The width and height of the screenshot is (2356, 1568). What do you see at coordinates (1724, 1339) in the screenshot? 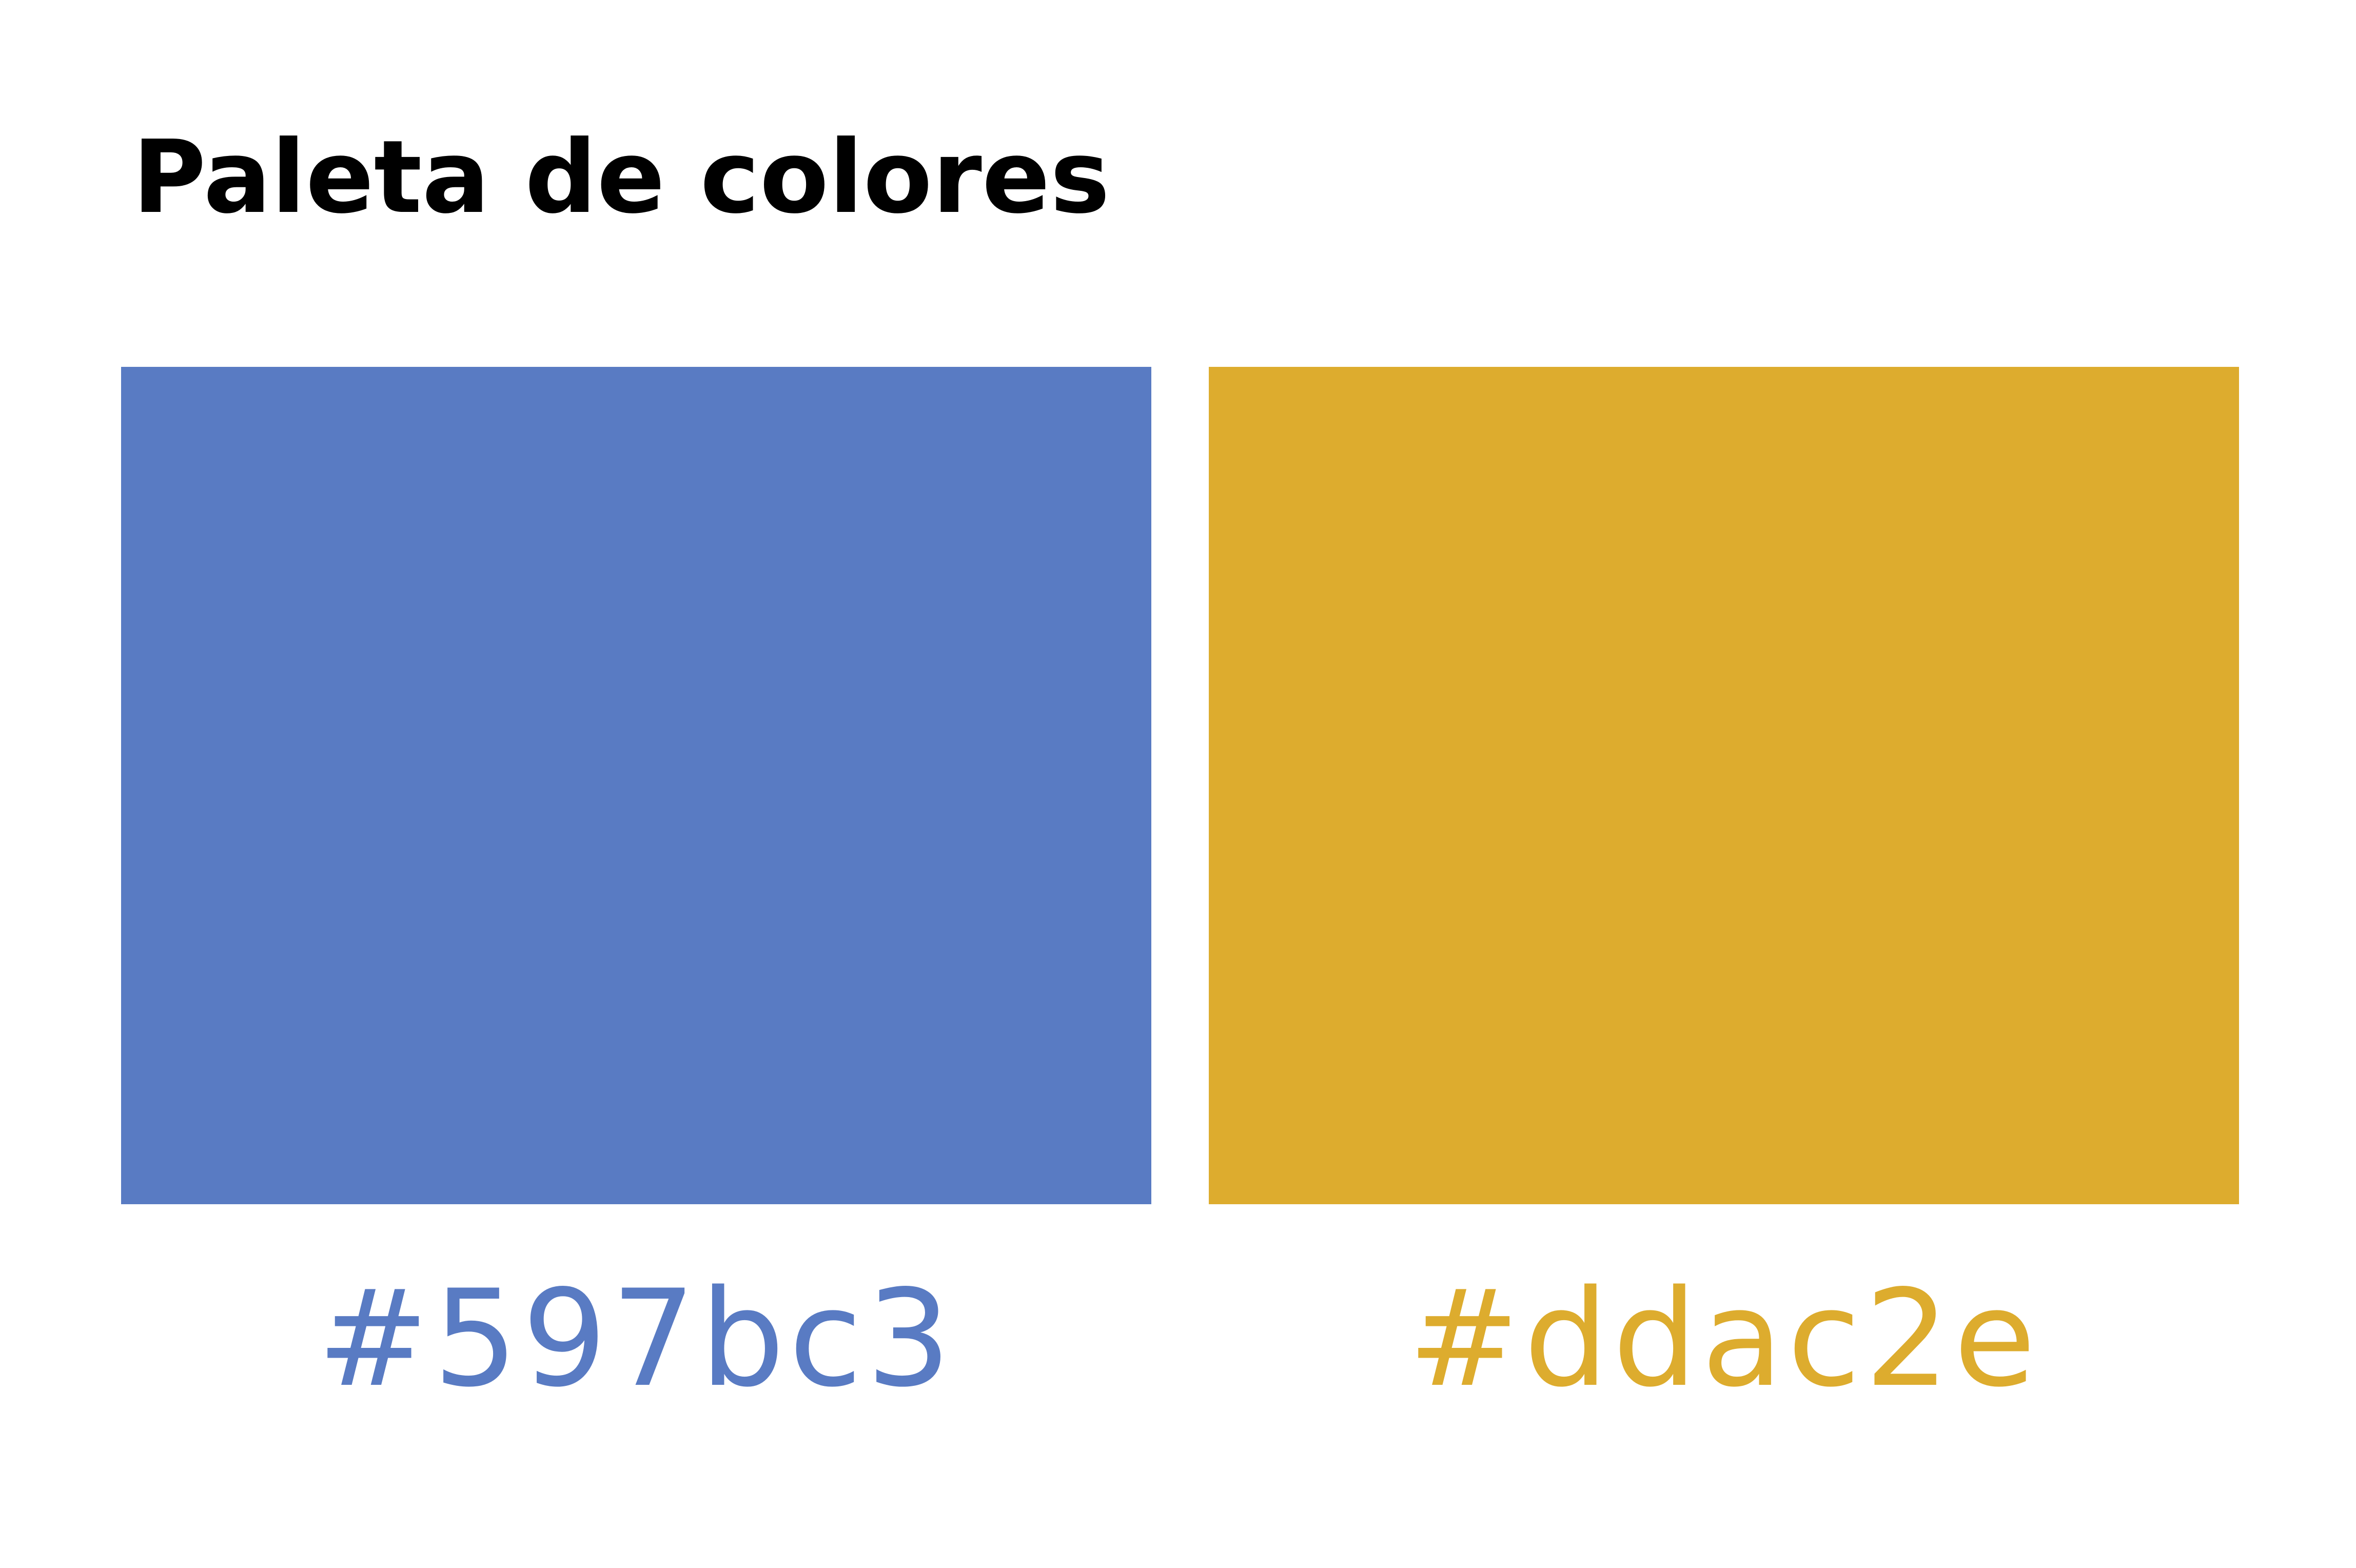
I see `color-hex-label-yellow: #ddac2e` at bounding box center [1724, 1339].